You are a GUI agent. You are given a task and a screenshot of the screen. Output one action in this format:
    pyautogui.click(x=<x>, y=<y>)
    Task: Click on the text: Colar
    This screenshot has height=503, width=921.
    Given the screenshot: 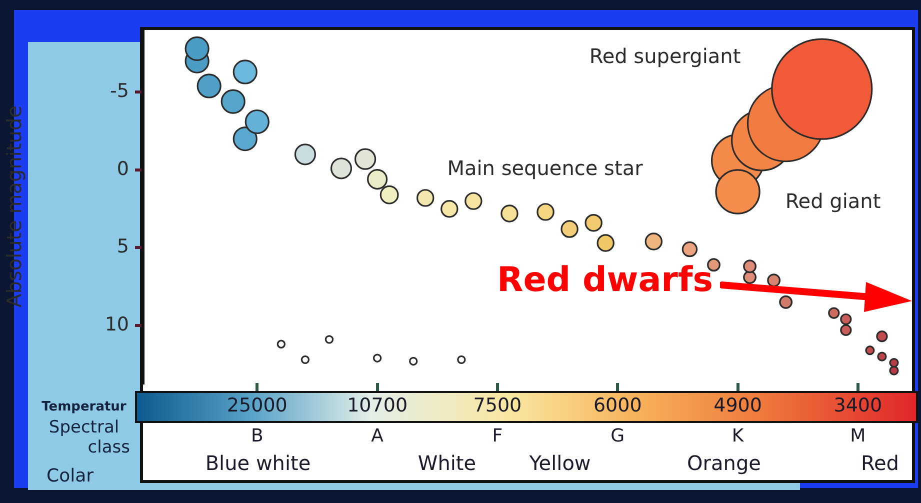 What is the action you would take?
    pyautogui.click(x=70, y=476)
    